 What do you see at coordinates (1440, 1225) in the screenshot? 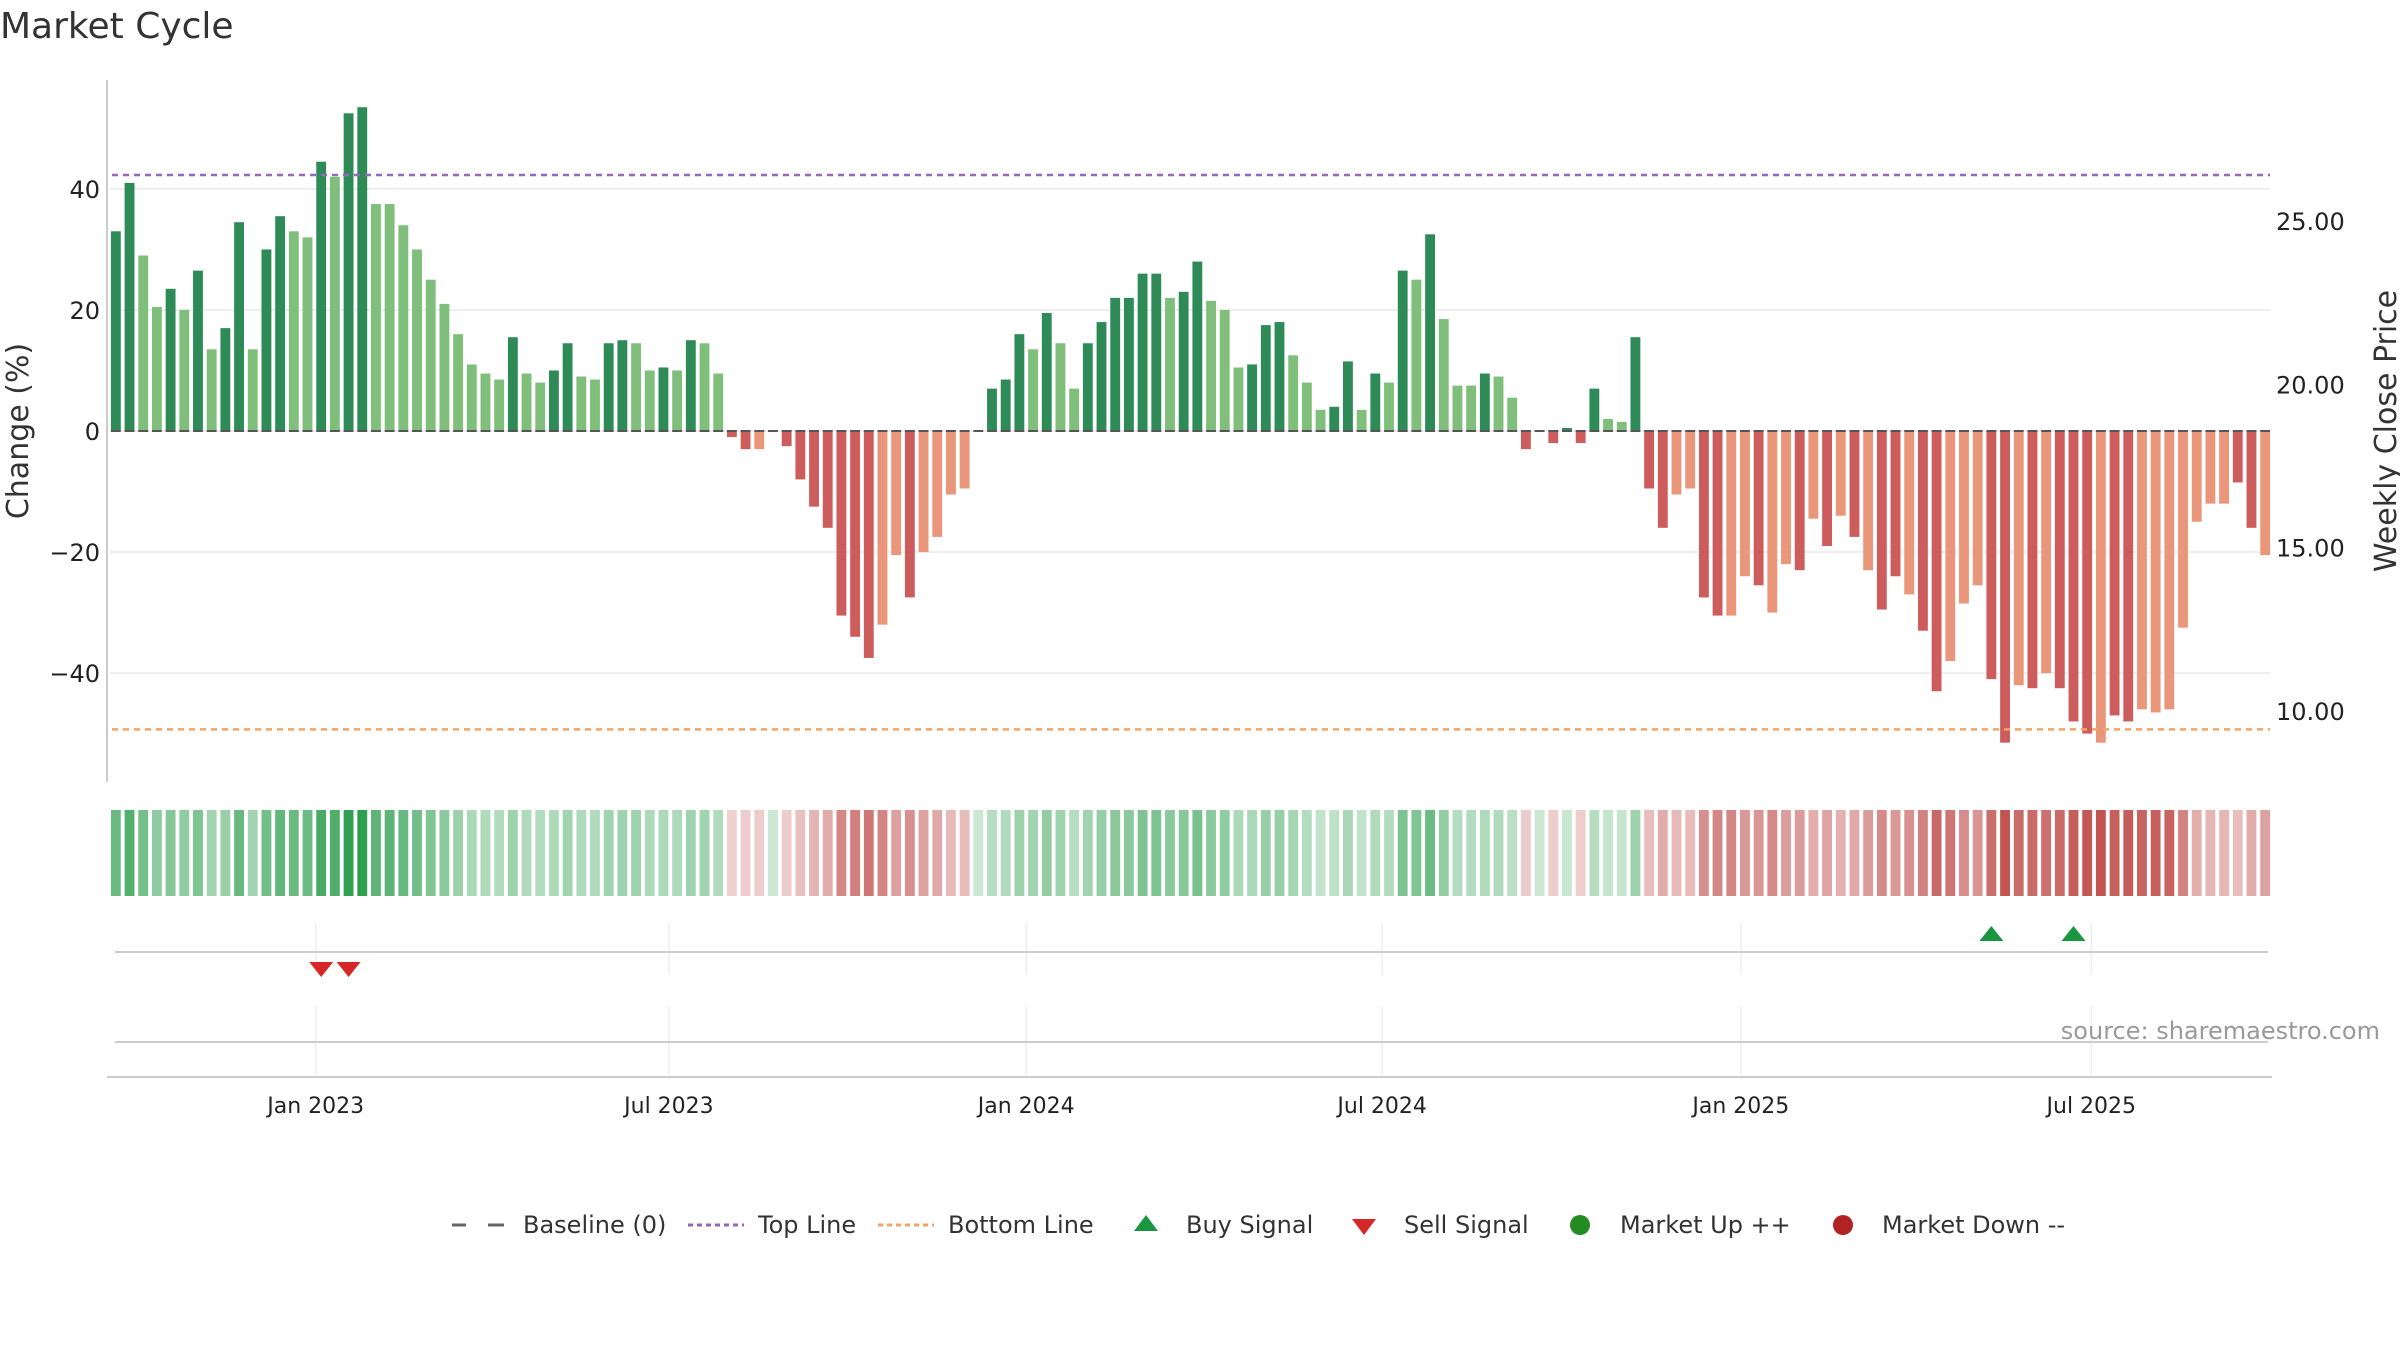
I see `legend-sell-signal: Sell Signal` at bounding box center [1440, 1225].